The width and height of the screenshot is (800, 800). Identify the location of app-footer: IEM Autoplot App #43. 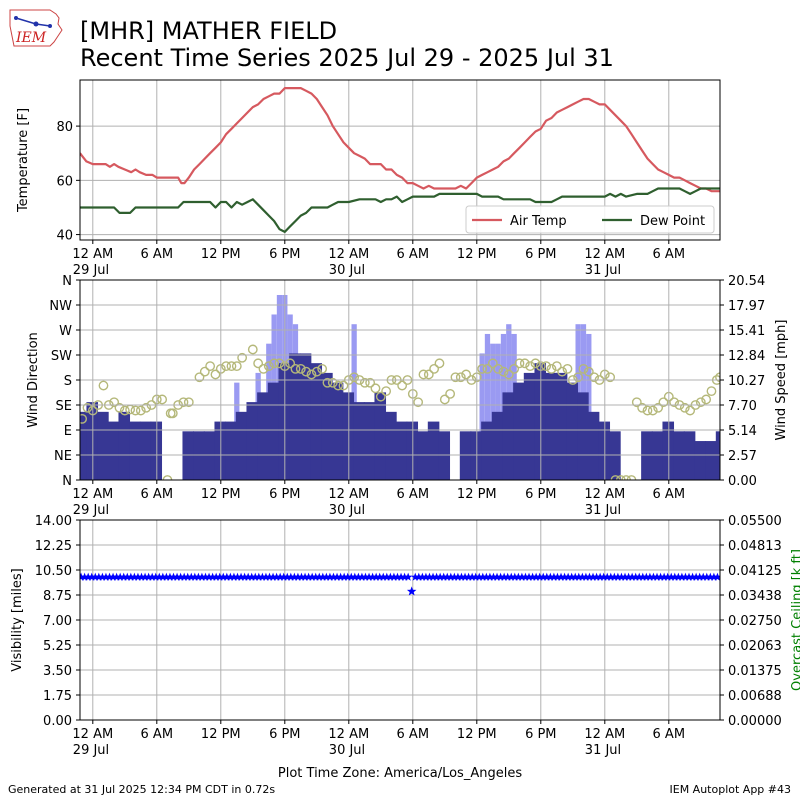
(730, 789).